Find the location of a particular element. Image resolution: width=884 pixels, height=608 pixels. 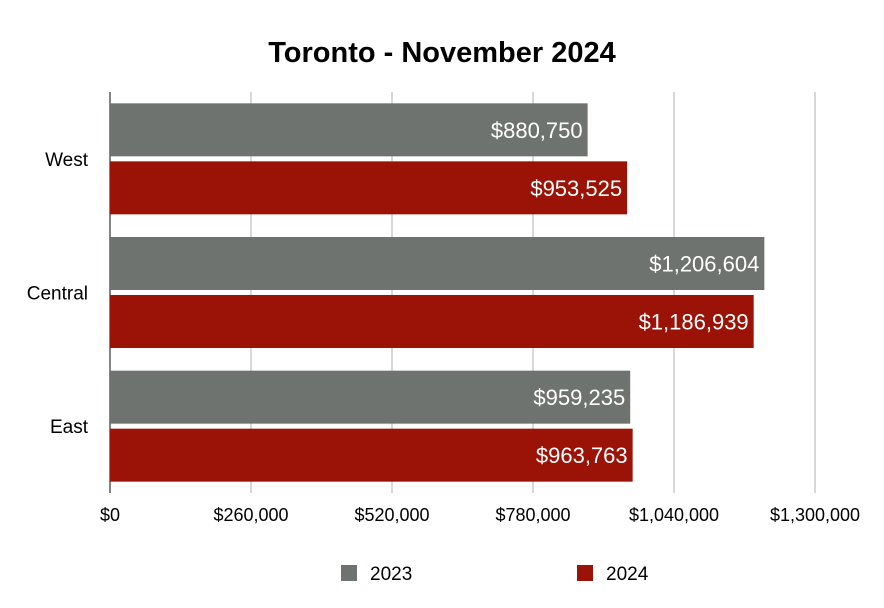

category-label: Central is located at coordinates (57, 294).